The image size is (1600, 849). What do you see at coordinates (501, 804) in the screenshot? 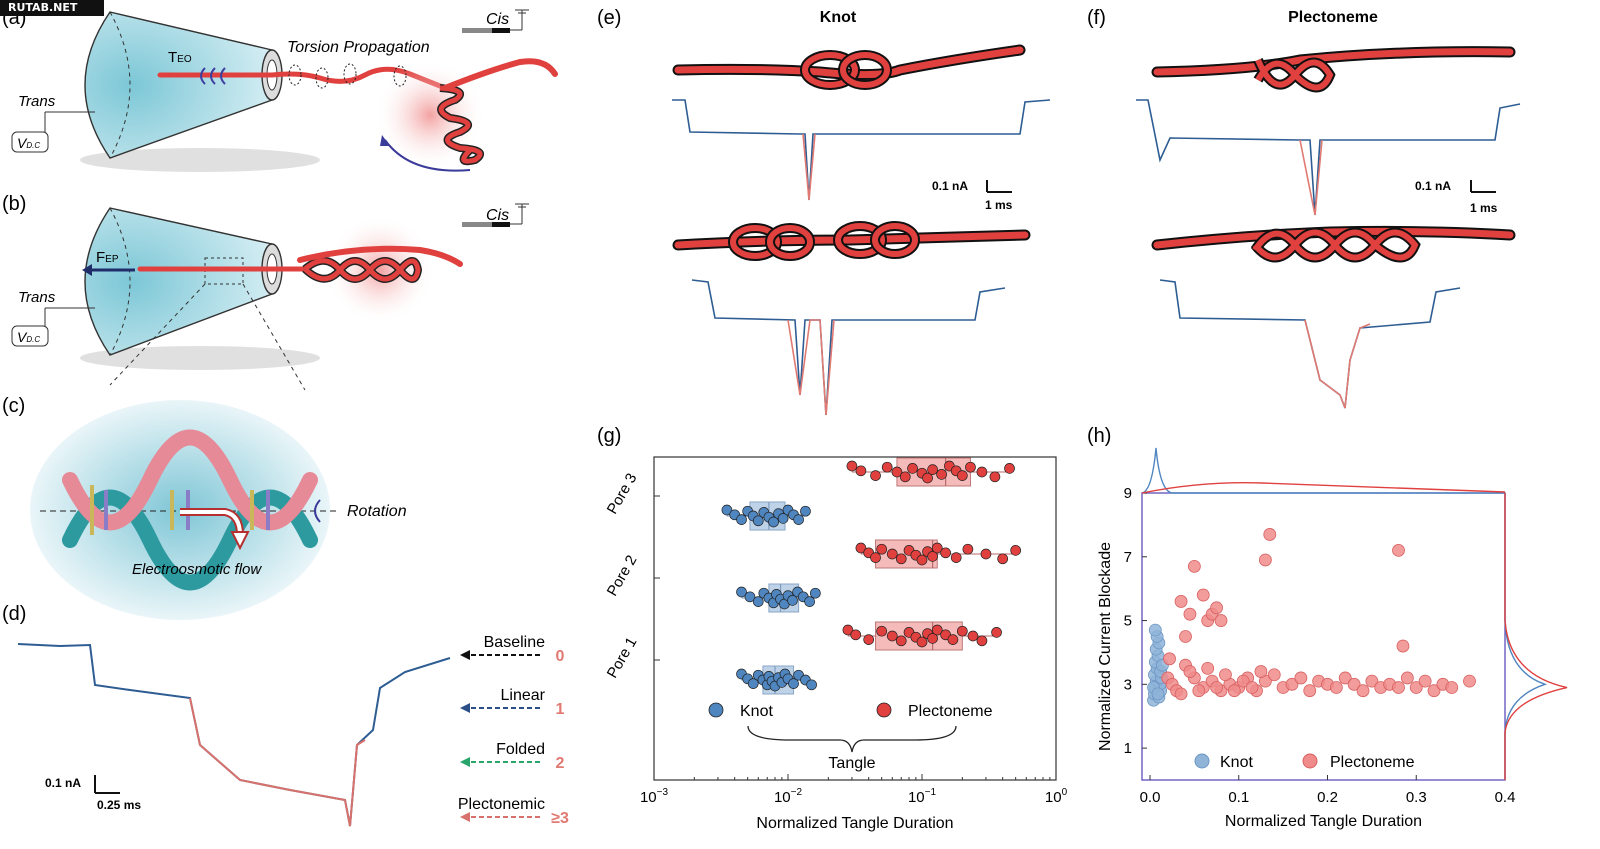
I see `level-label: Plectonemic` at bounding box center [501, 804].